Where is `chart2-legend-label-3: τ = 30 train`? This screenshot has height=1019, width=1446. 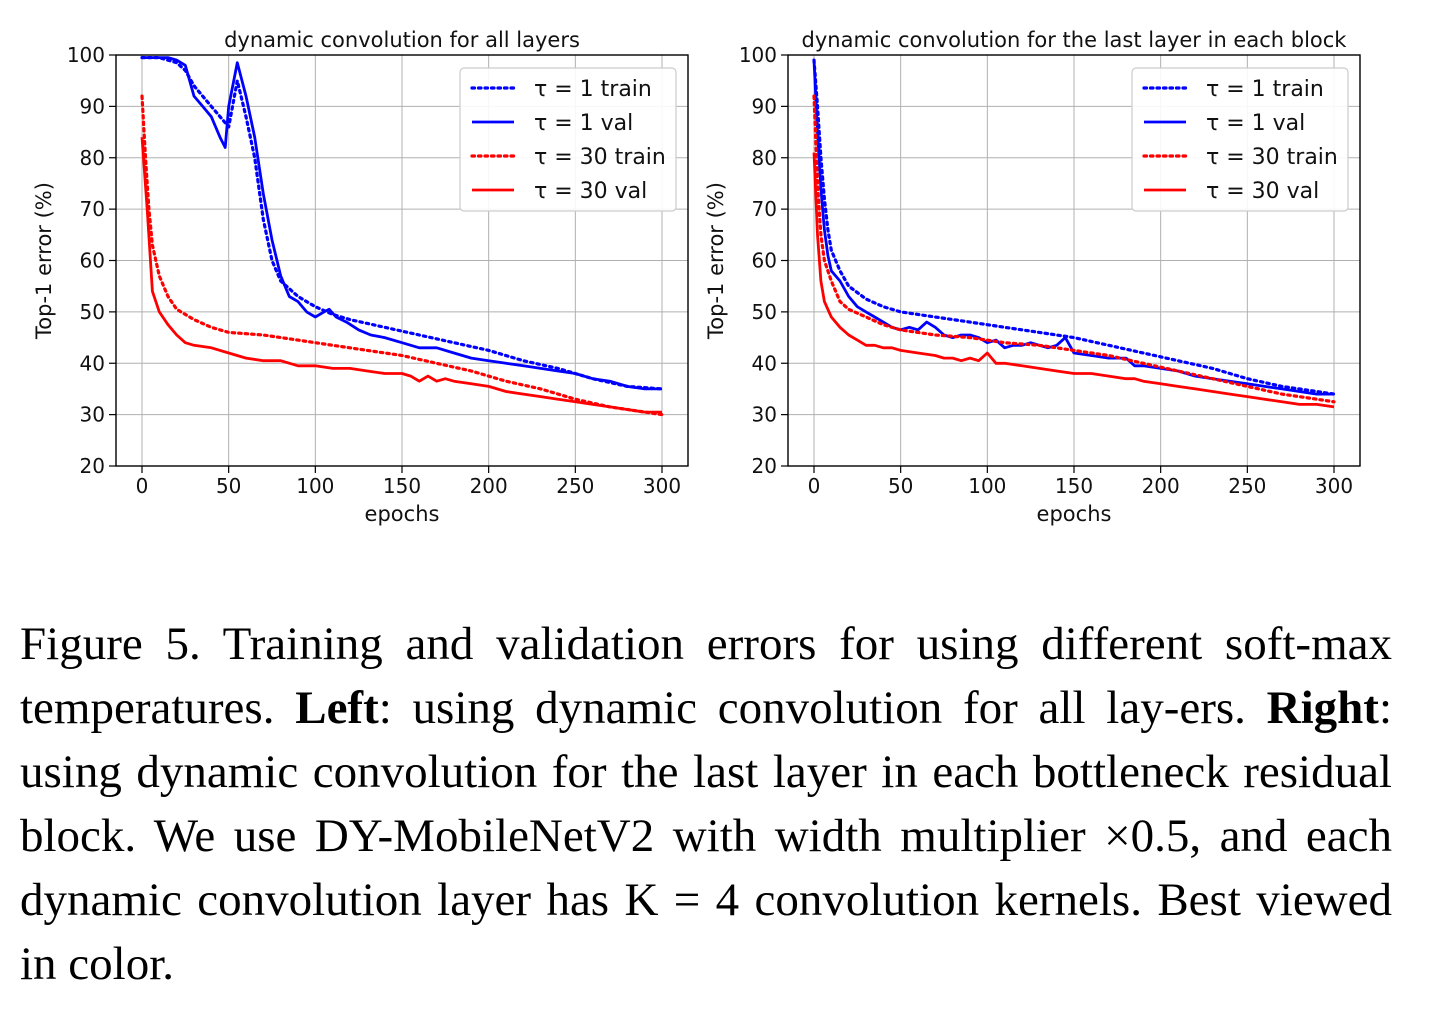
chart2-legend-label-3: τ = 30 train is located at coordinates (1272, 157).